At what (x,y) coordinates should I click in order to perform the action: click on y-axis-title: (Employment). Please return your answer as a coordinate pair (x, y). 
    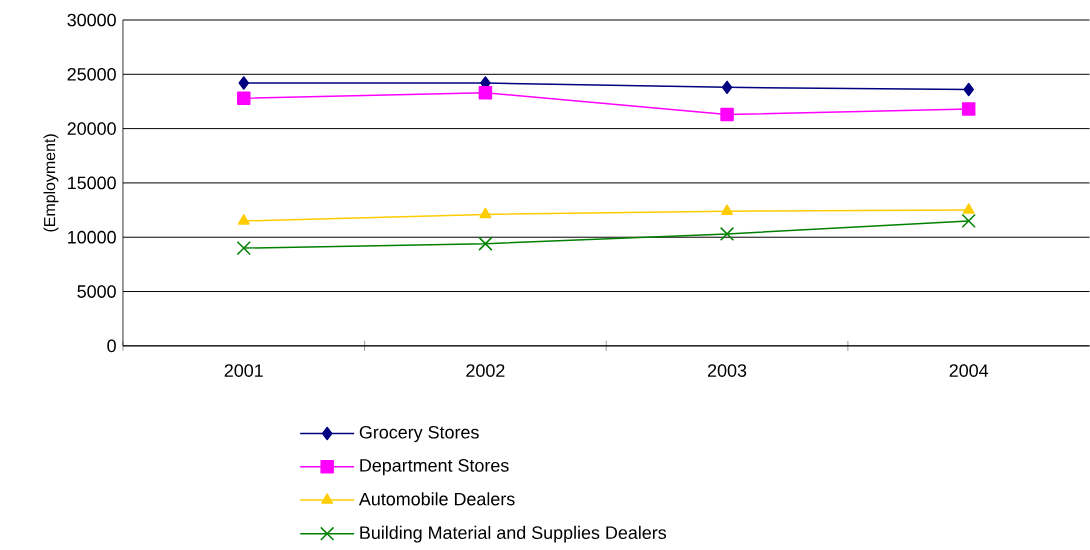
    Looking at the image, I should click on (51, 183).